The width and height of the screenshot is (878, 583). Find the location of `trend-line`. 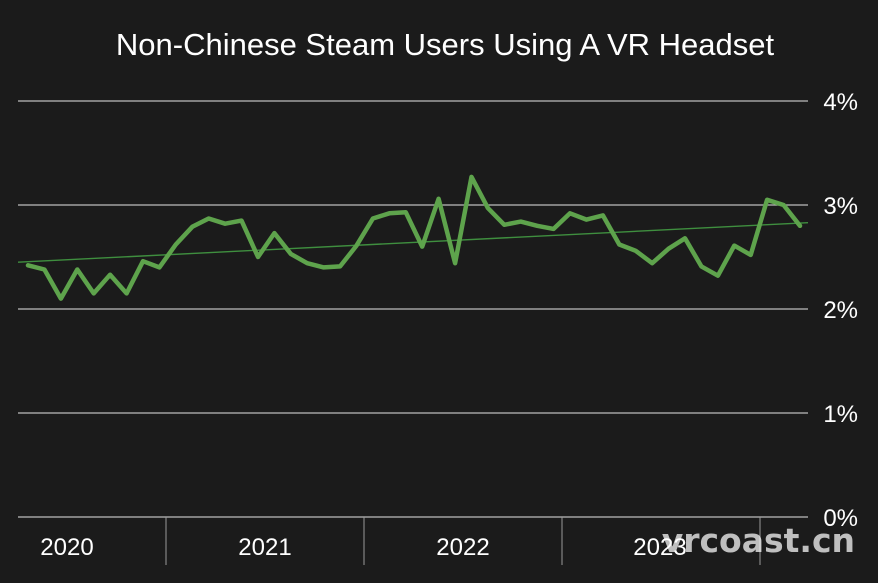

trend-line is located at coordinates (413, 242).